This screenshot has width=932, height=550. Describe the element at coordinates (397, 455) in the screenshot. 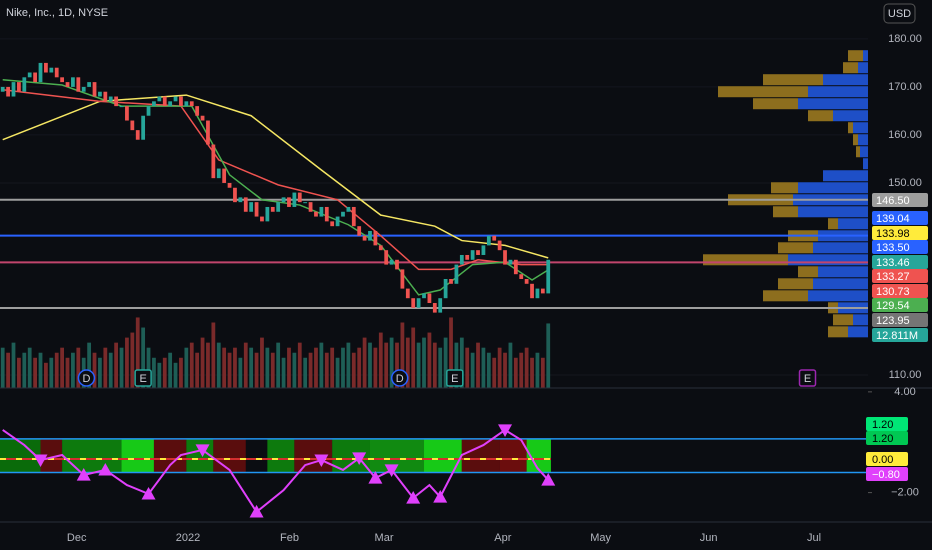

I see `signal-band` at that location.